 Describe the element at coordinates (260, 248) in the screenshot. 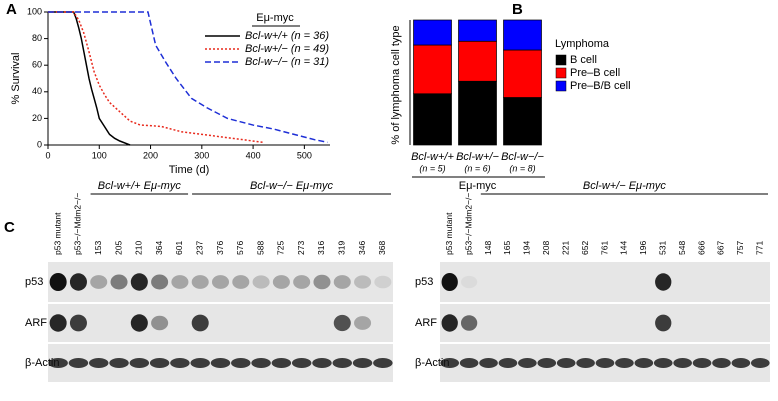

I see `lane-label: 588` at that location.